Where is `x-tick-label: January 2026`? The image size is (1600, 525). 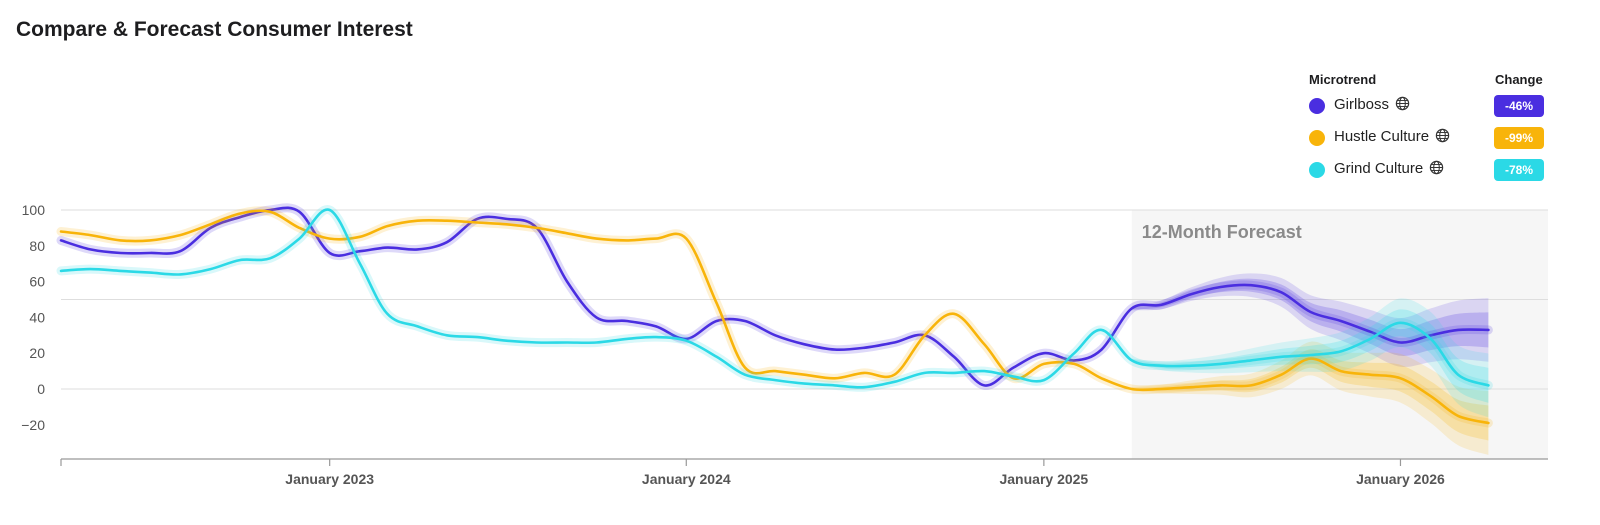 x-tick-label: January 2026 is located at coordinates (1400, 479).